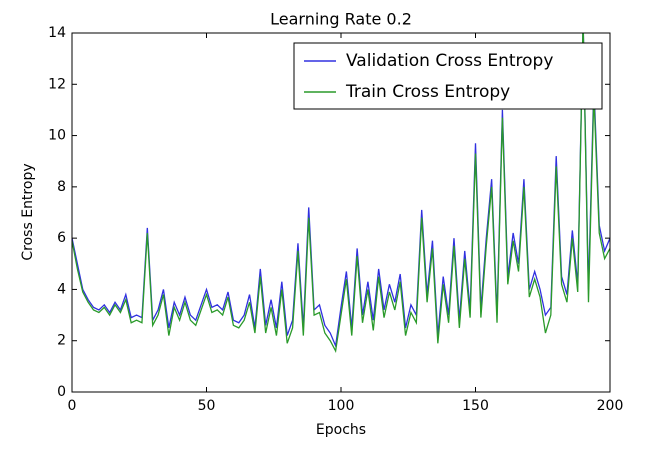 The width and height of the screenshot is (650, 453). What do you see at coordinates (449, 61) in the screenshot?
I see `legend-label: Validation Cross Entropy` at bounding box center [449, 61].